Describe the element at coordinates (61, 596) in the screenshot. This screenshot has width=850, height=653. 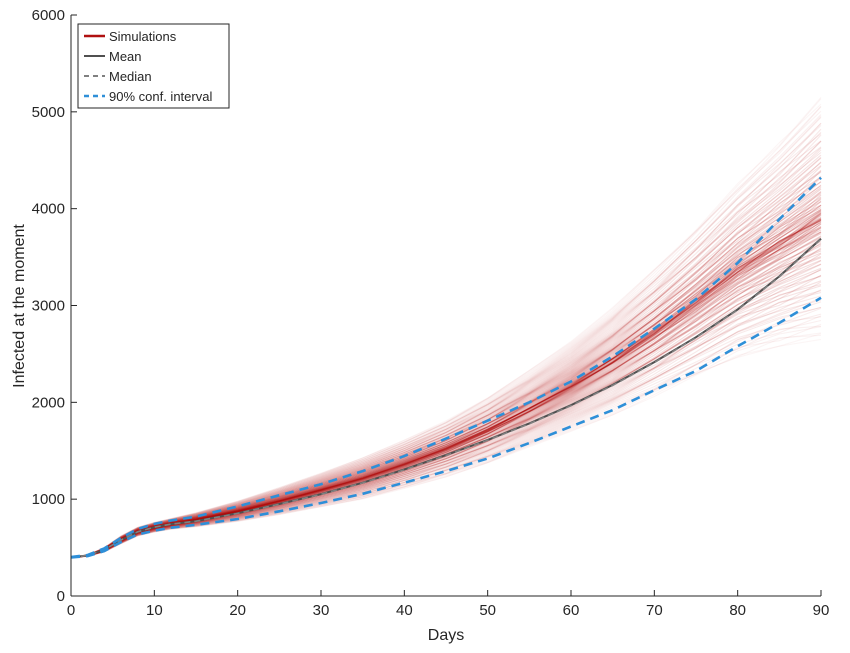
I see `y-tick-label: 0` at that location.